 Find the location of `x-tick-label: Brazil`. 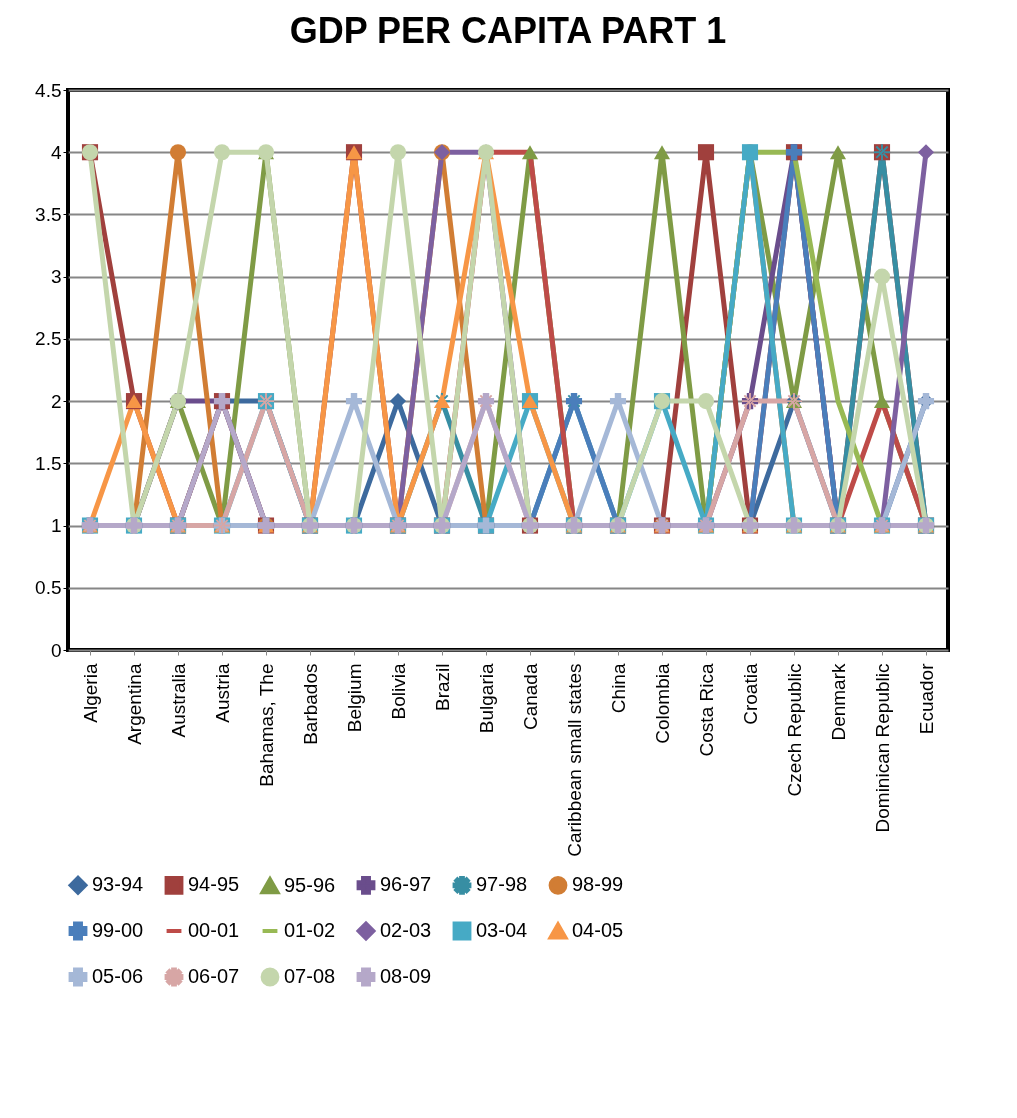

x-tick-label: Brazil is located at coordinates (442, 687).